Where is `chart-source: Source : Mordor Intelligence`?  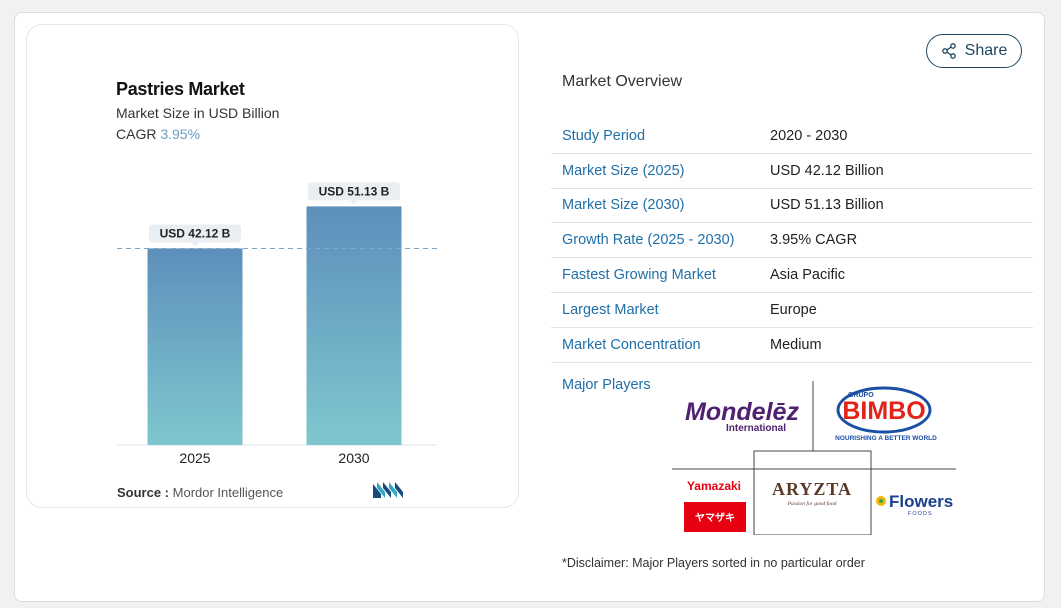 chart-source: Source : Mordor Intelligence is located at coordinates (200, 492).